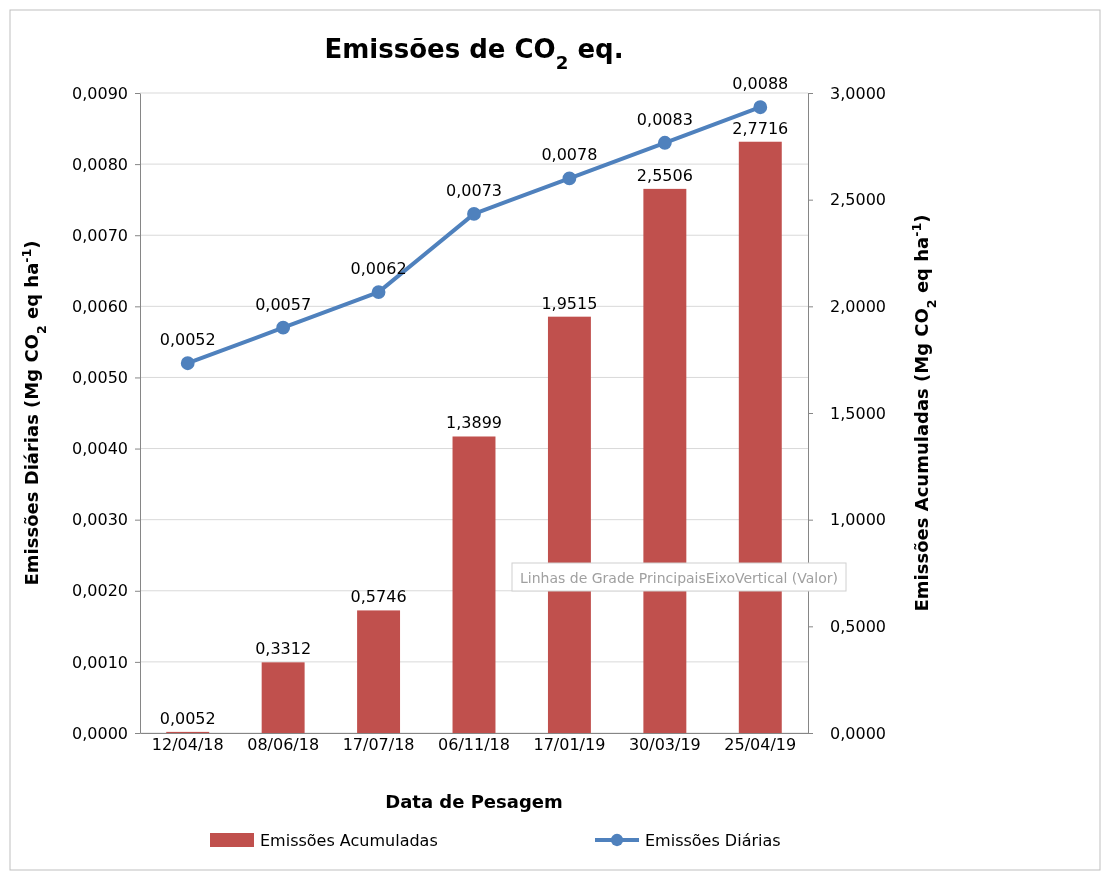  What do you see at coordinates (858, 200) in the screenshot?
I see `y2-tick-label: 2,5000` at bounding box center [858, 200].